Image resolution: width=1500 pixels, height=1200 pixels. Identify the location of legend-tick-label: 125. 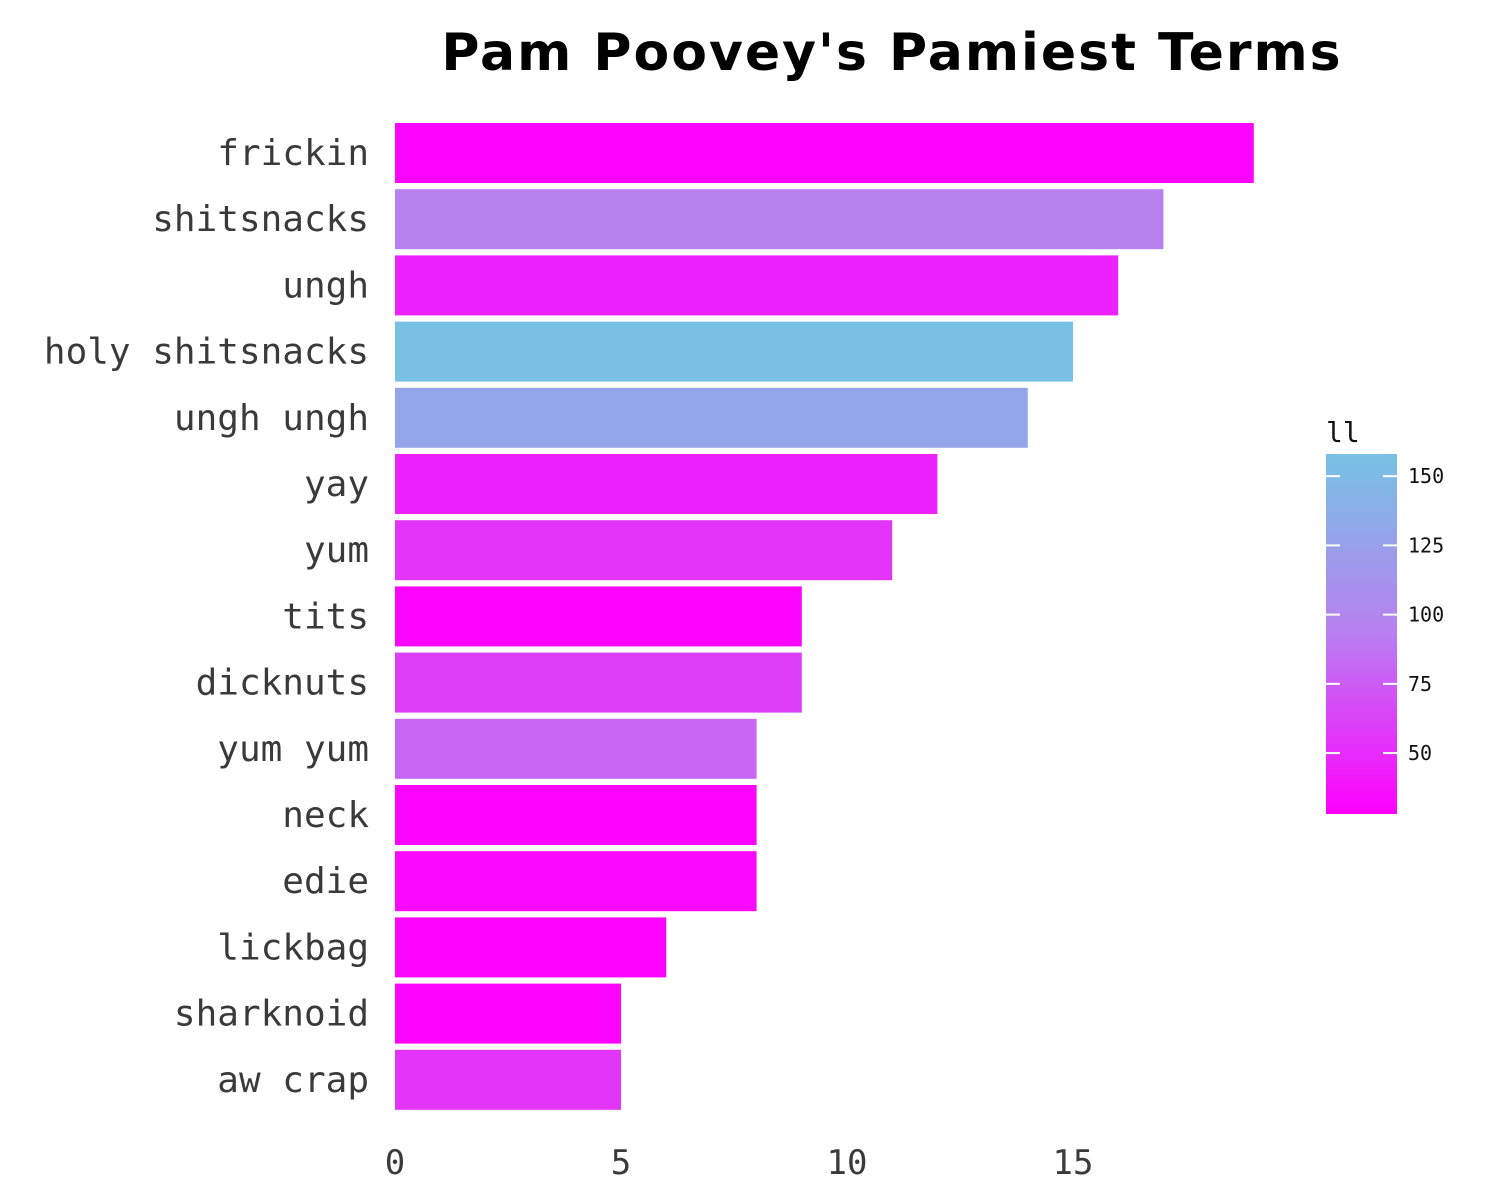
(1426, 545).